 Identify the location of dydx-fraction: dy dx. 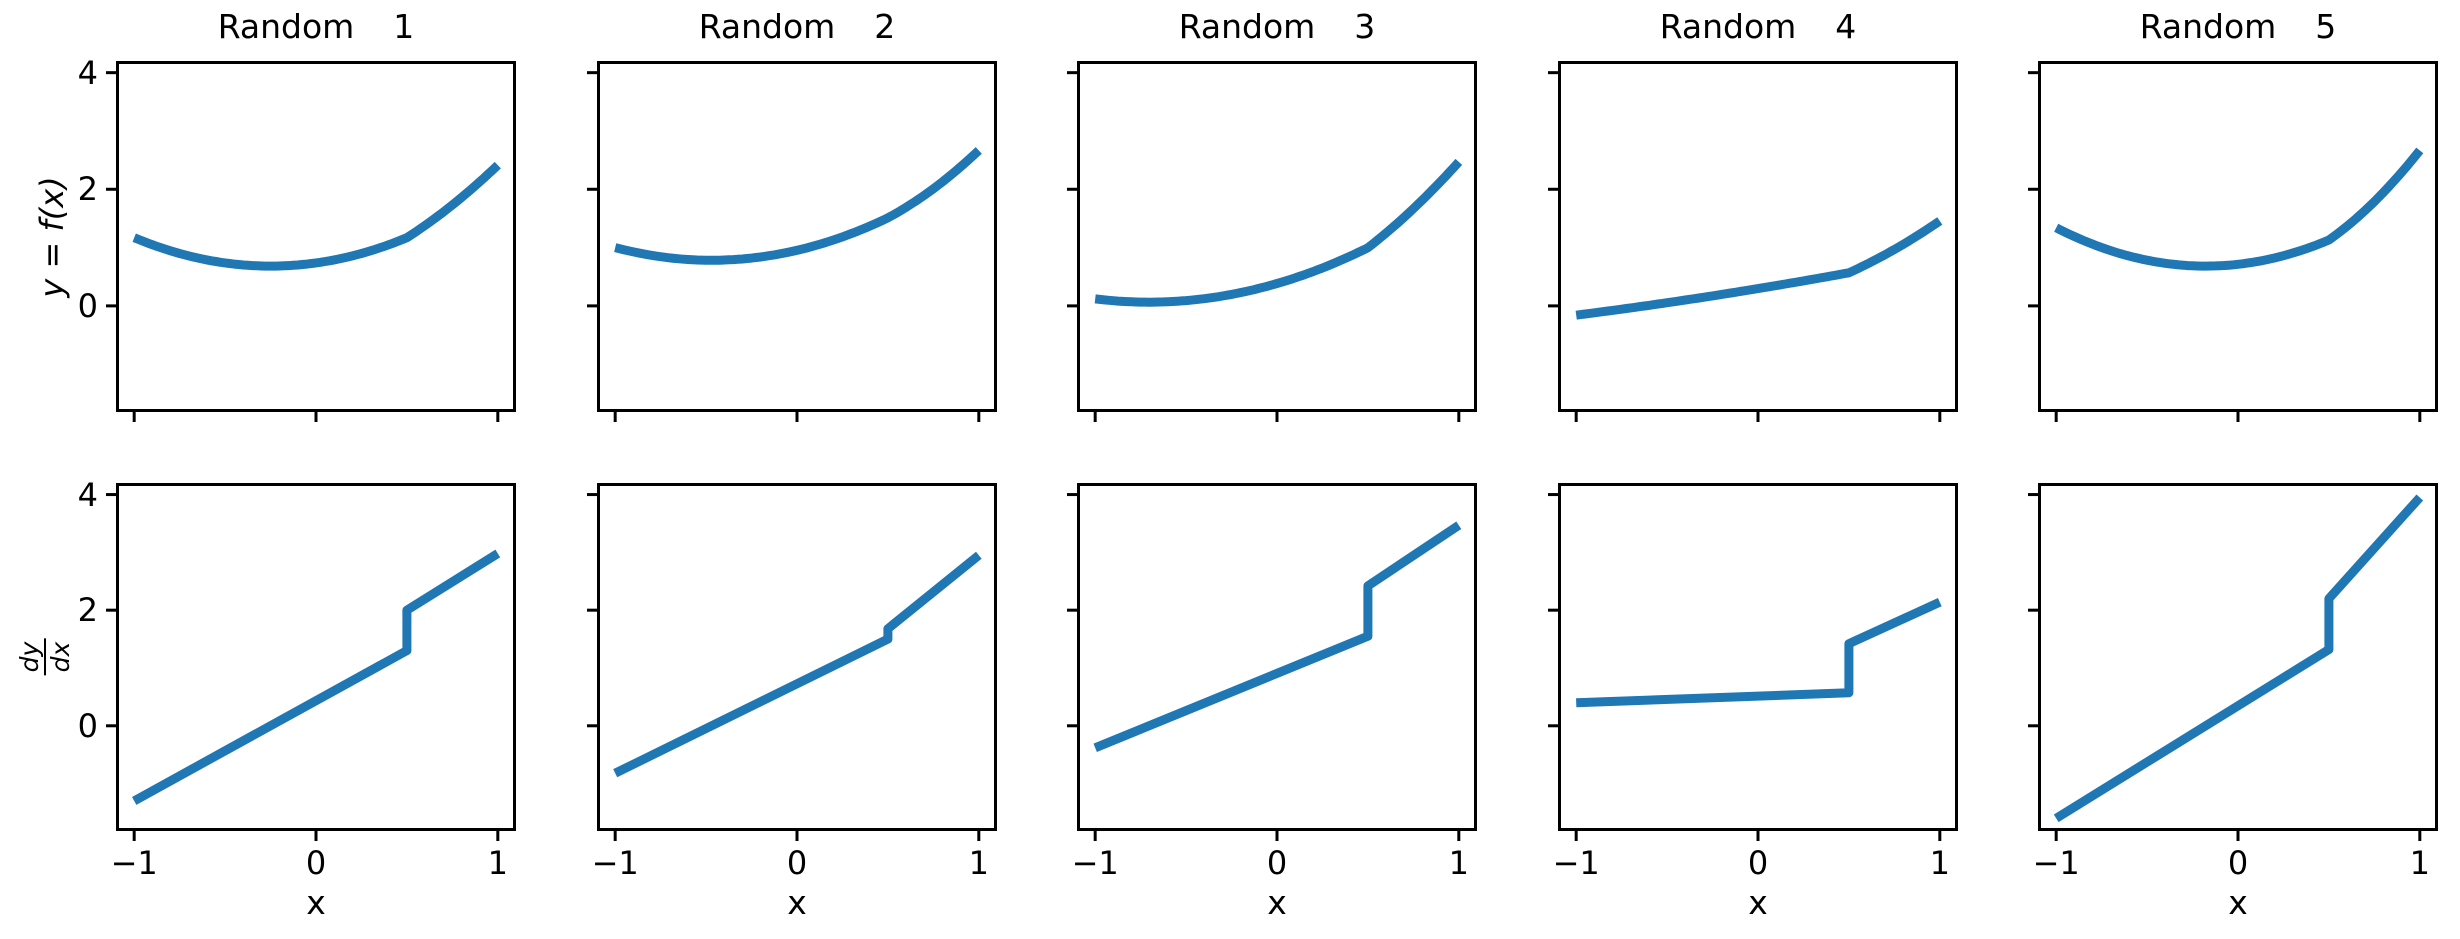
(45, 657).